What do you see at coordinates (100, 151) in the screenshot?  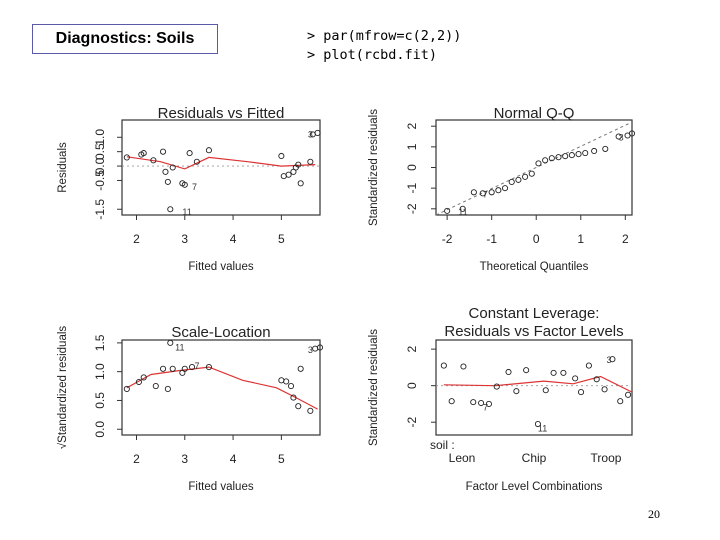 I see `panel1-y-tick-label: 0.5` at bounding box center [100, 151].